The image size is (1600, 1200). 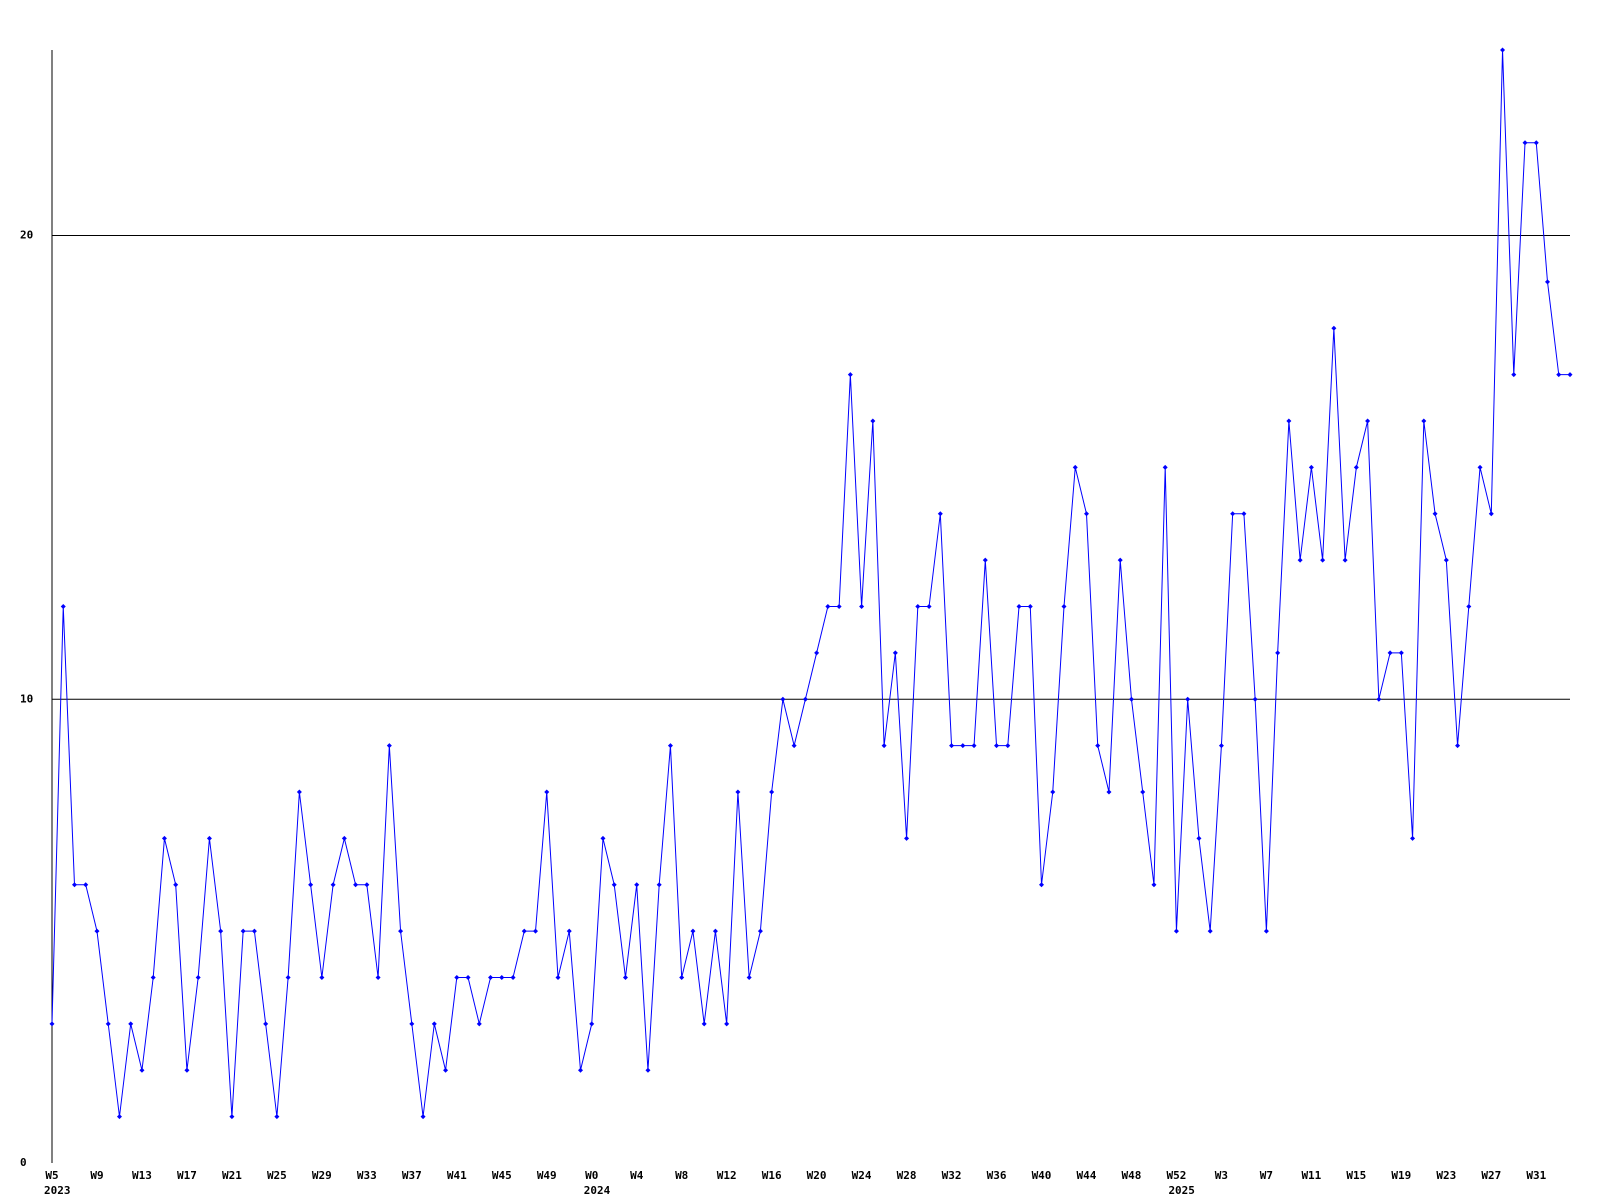 I want to click on x-tick-label: W13, so click(x=142, y=1175).